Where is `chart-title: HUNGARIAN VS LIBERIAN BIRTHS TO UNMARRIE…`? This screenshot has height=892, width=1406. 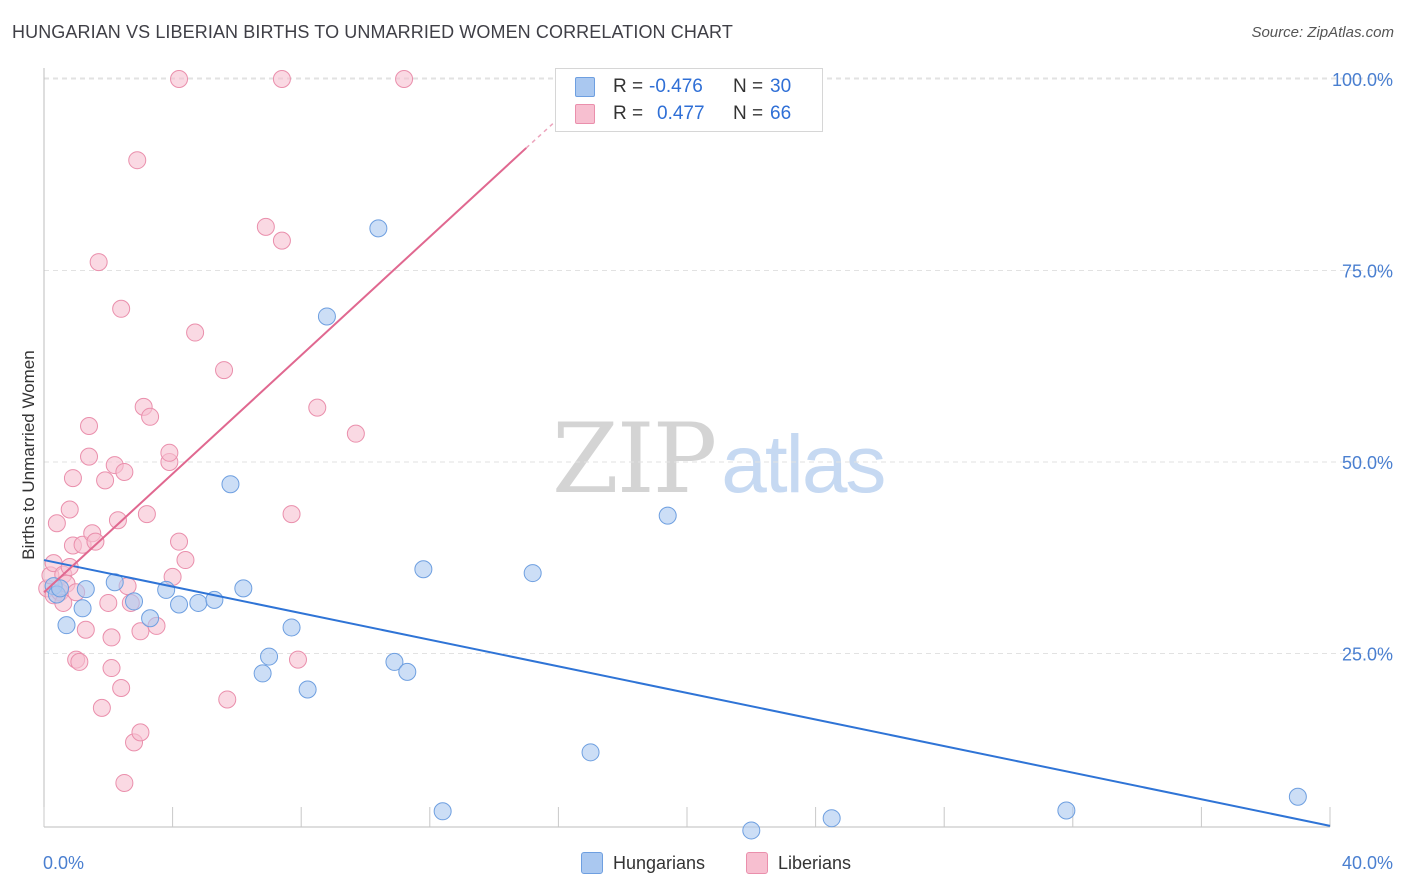 chart-title: HUNGARIAN VS LIBERIAN BIRTHS TO UNMARRIE… is located at coordinates (372, 32).